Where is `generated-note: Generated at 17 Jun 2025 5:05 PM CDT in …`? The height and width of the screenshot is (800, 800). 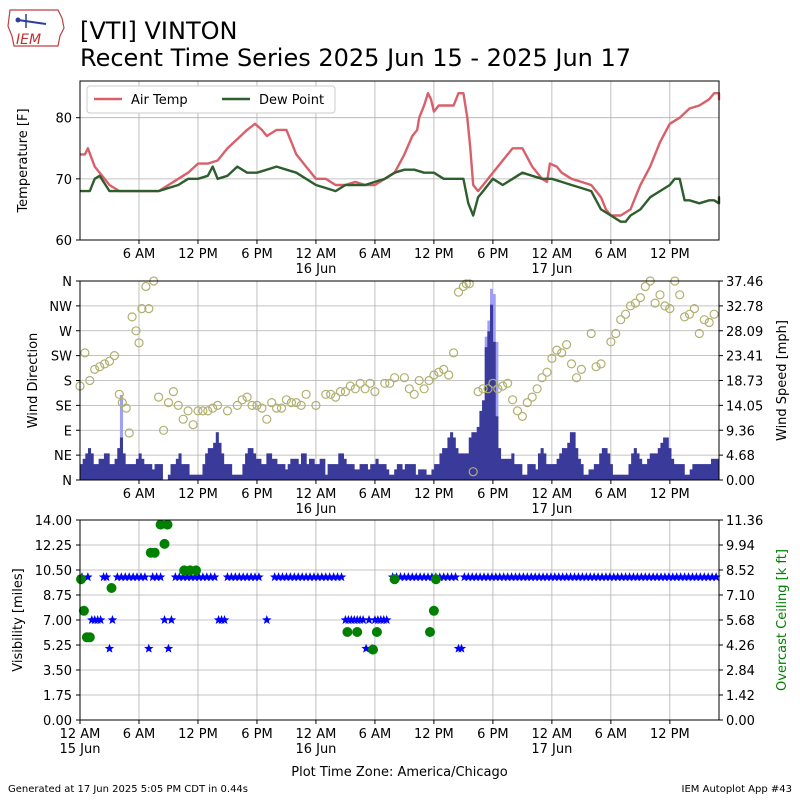
generated-note: Generated at 17 Jun 2025 5:05 PM CDT in … is located at coordinates (128, 789).